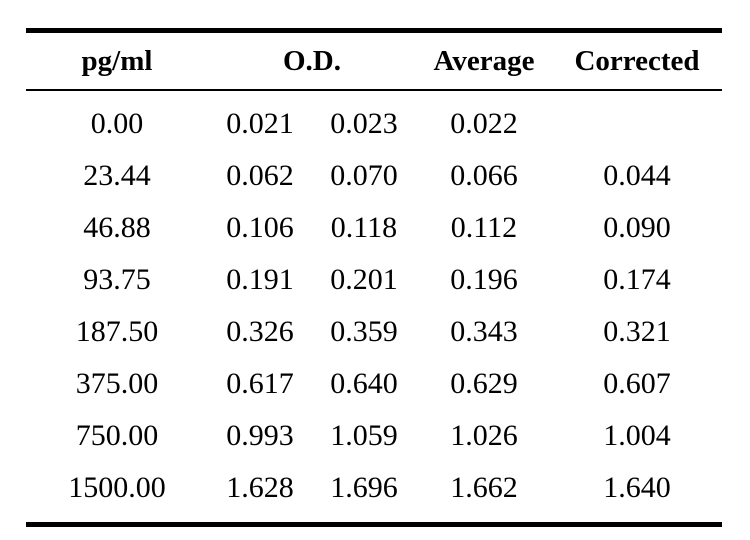 The height and width of the screenshot is (540, 750). I want to click on cell-pg-ml: 1500.00, so click(117, 487).